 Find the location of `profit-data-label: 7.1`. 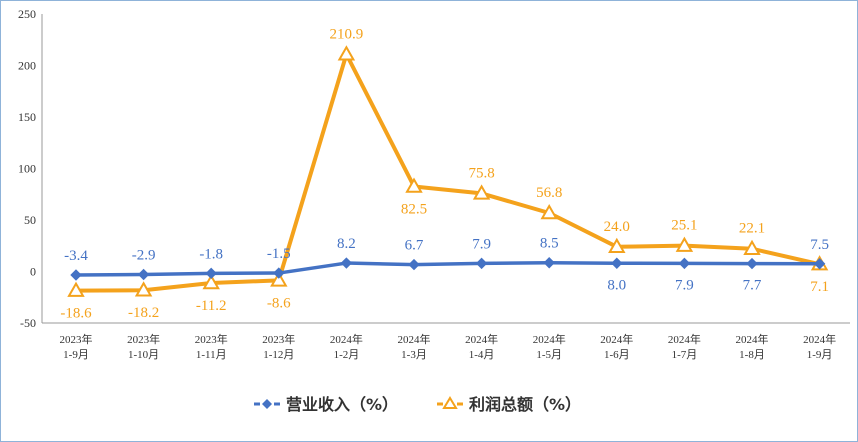

profit-data-label: 7.1 is located at coordinates (819, 287).